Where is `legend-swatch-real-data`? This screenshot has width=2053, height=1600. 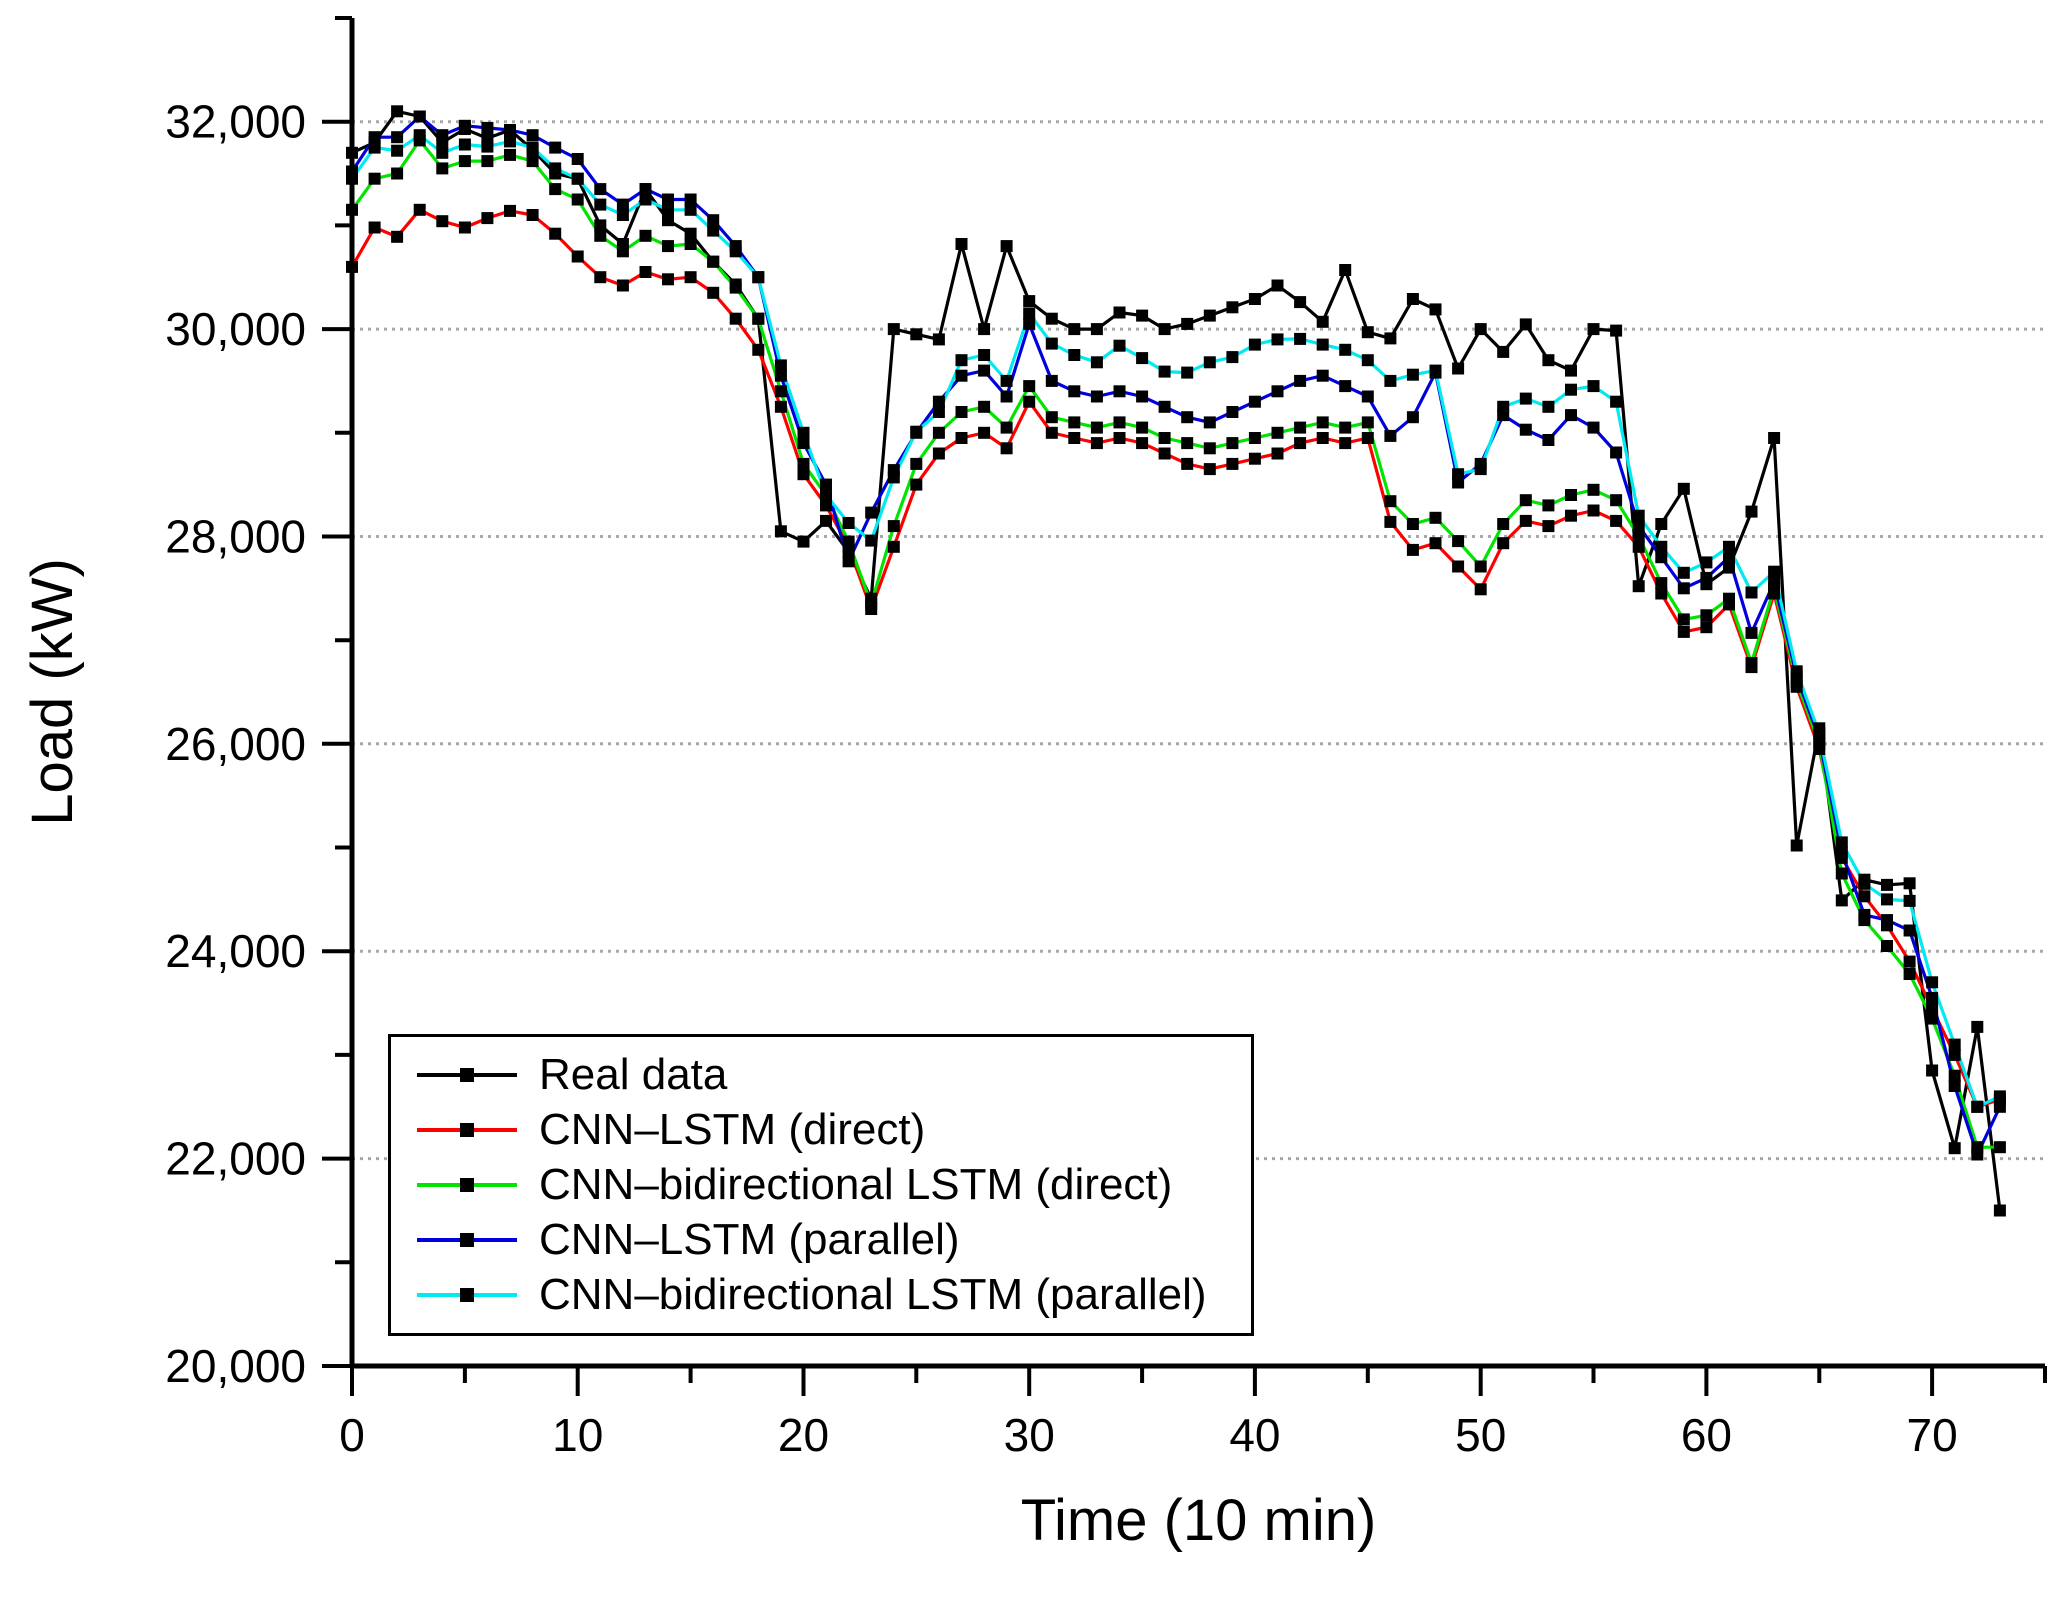 legend-swatch-real-data is located at coordinates (467, 1074).